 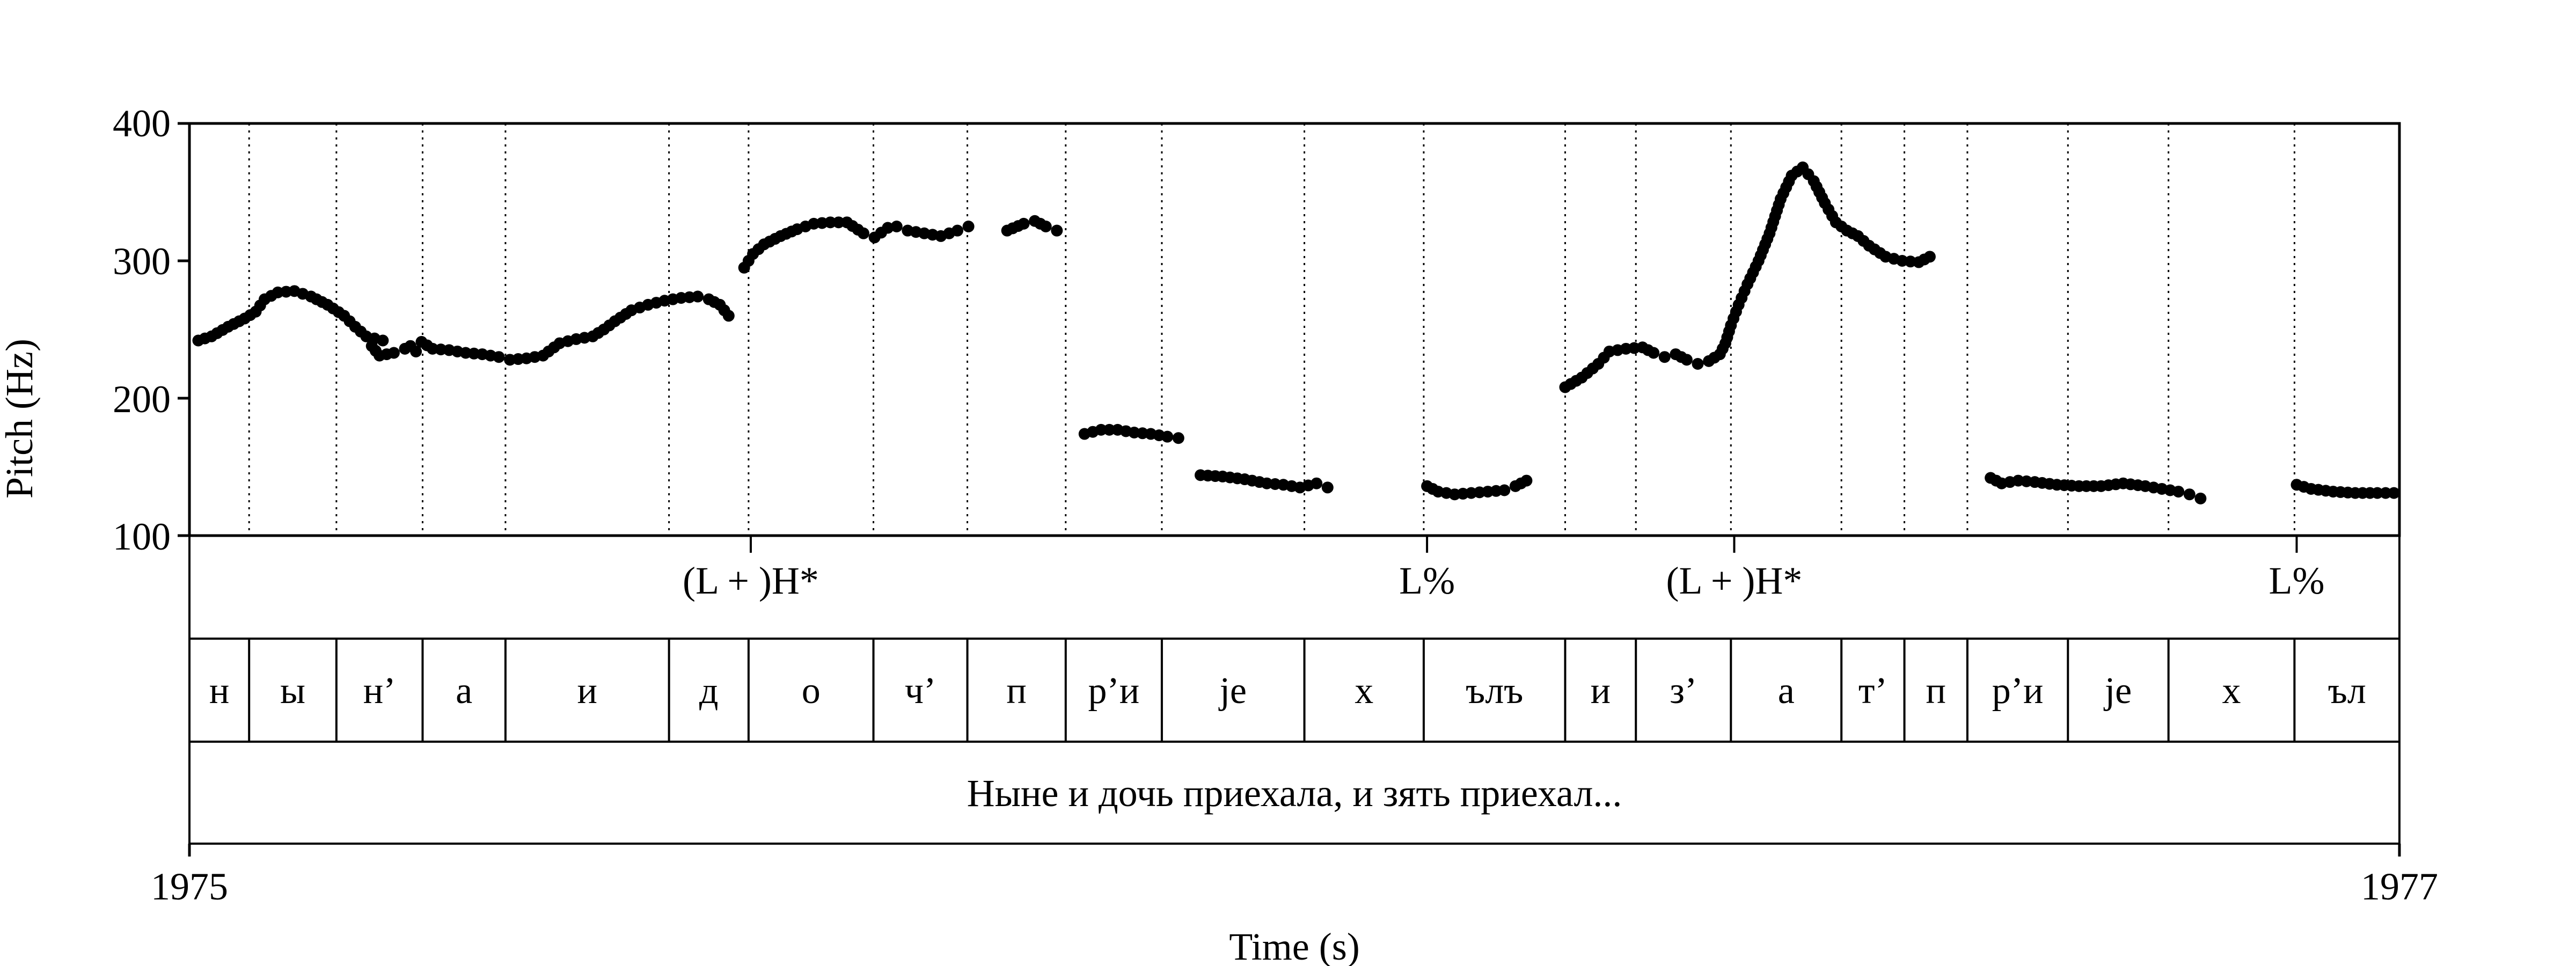 I want to click on segment-label: т’, so click(x=1872, y=691).